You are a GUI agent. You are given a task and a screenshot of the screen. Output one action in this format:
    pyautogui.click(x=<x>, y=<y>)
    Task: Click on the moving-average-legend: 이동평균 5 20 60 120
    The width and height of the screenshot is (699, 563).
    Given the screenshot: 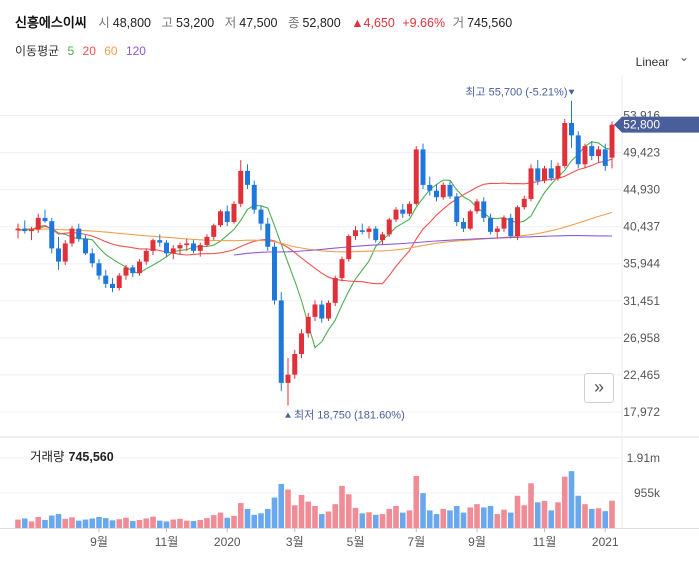 What is the action you would take?
    pyautogui.click(x=83, y=50)
    